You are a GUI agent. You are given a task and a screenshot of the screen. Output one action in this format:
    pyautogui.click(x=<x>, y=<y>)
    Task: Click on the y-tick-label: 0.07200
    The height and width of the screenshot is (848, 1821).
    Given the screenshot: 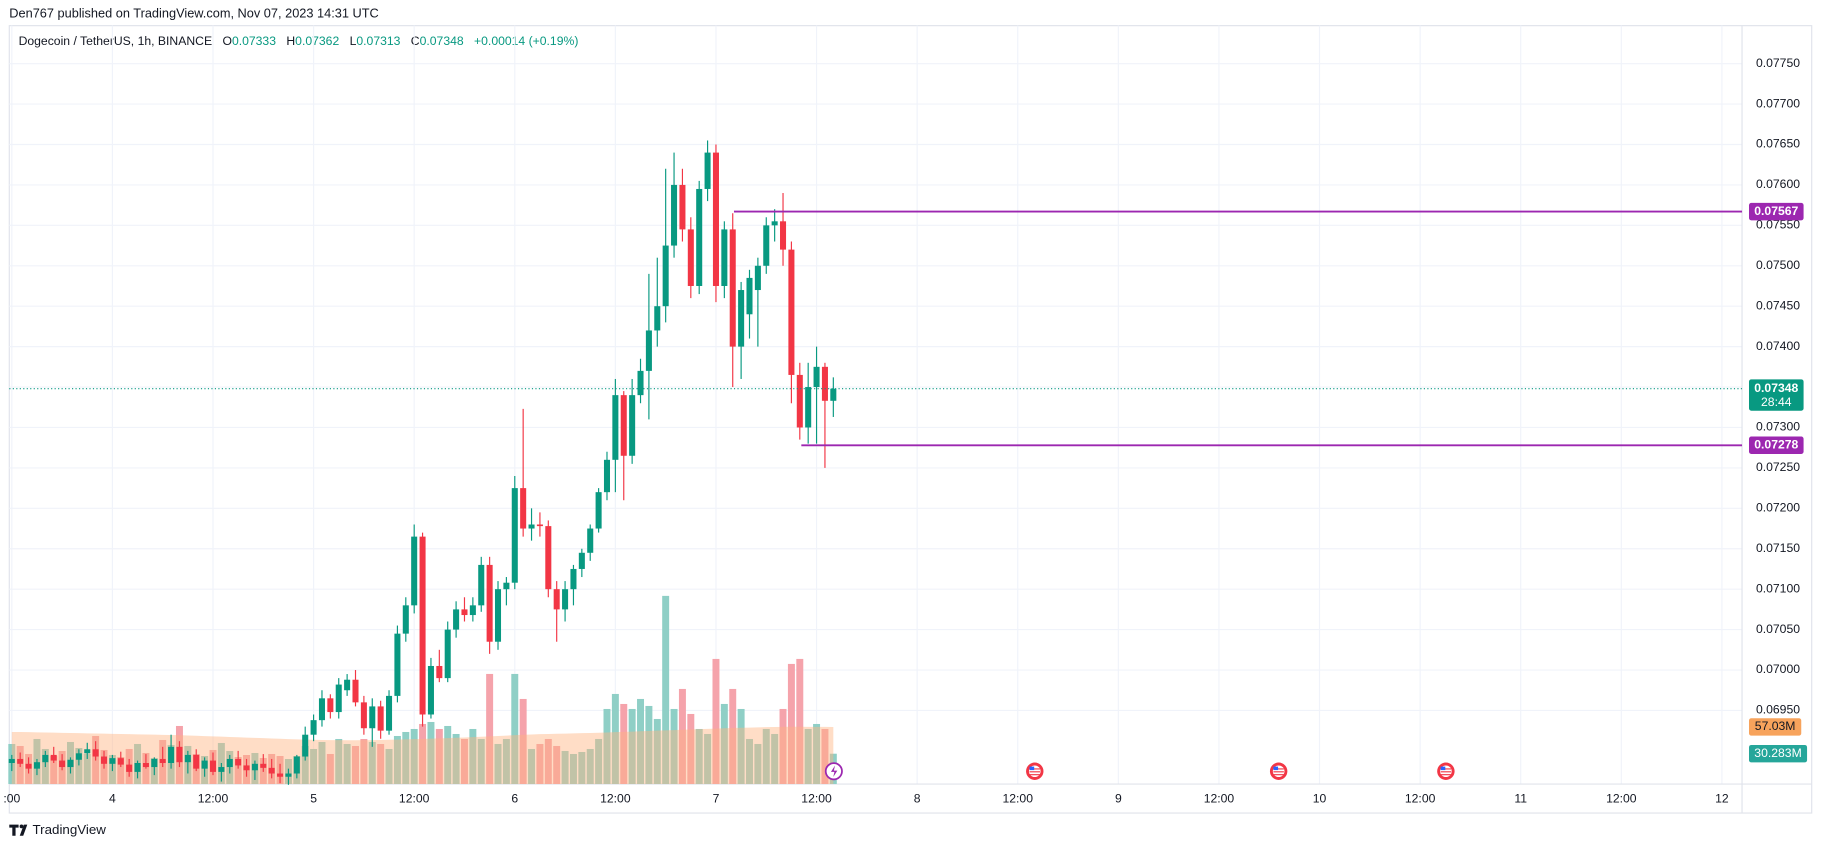 What is the action you would take?
    pyautogui.click(x=1778, y=508)
    